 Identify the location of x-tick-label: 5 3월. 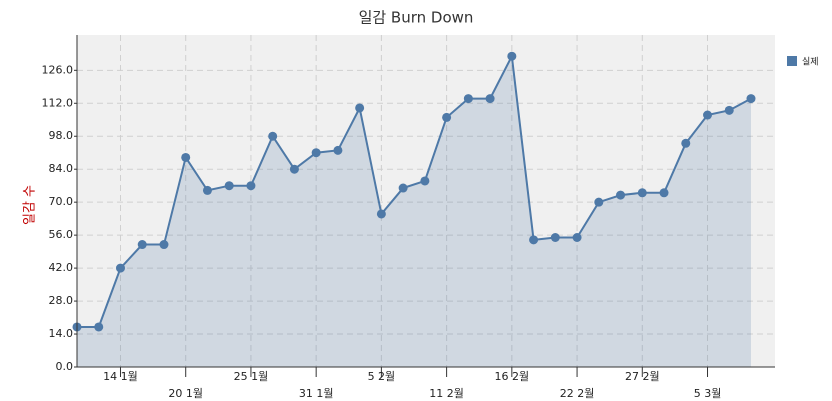
(708, 393).